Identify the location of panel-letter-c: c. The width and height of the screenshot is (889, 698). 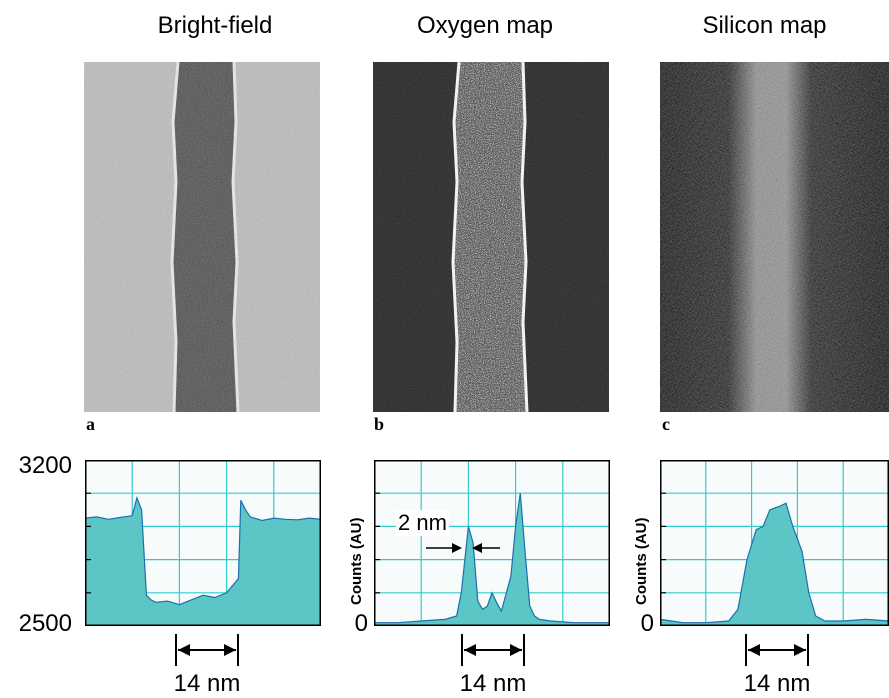
(666, 424).